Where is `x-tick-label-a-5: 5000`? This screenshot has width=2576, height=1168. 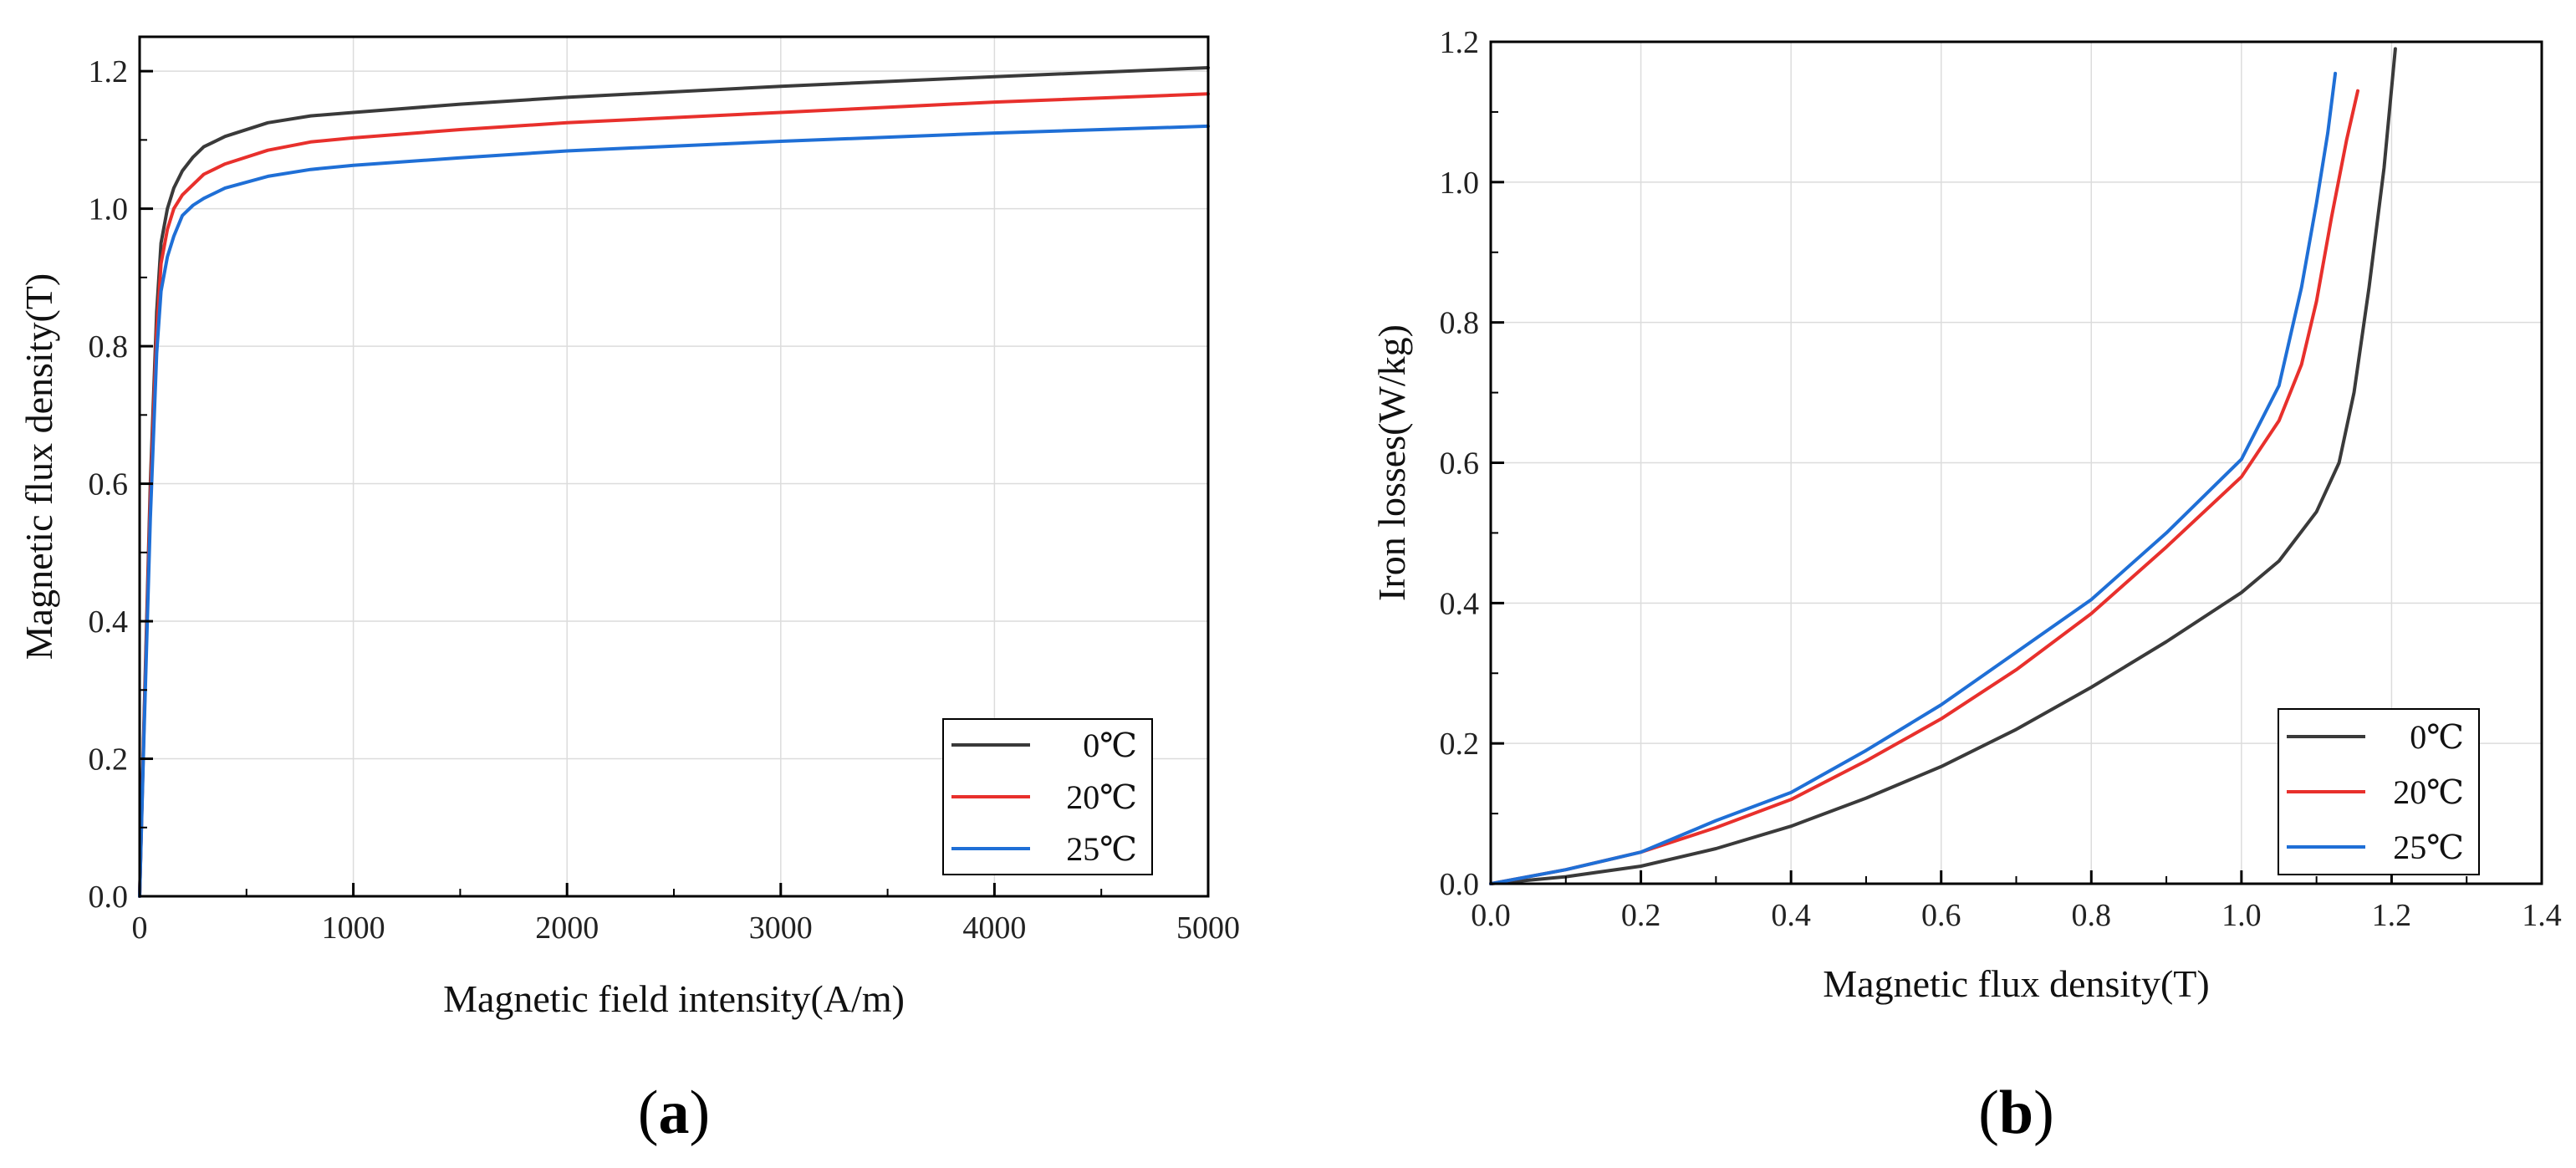 x-tick-label-a-5: 5000 is located at coordinates (1208, 928).